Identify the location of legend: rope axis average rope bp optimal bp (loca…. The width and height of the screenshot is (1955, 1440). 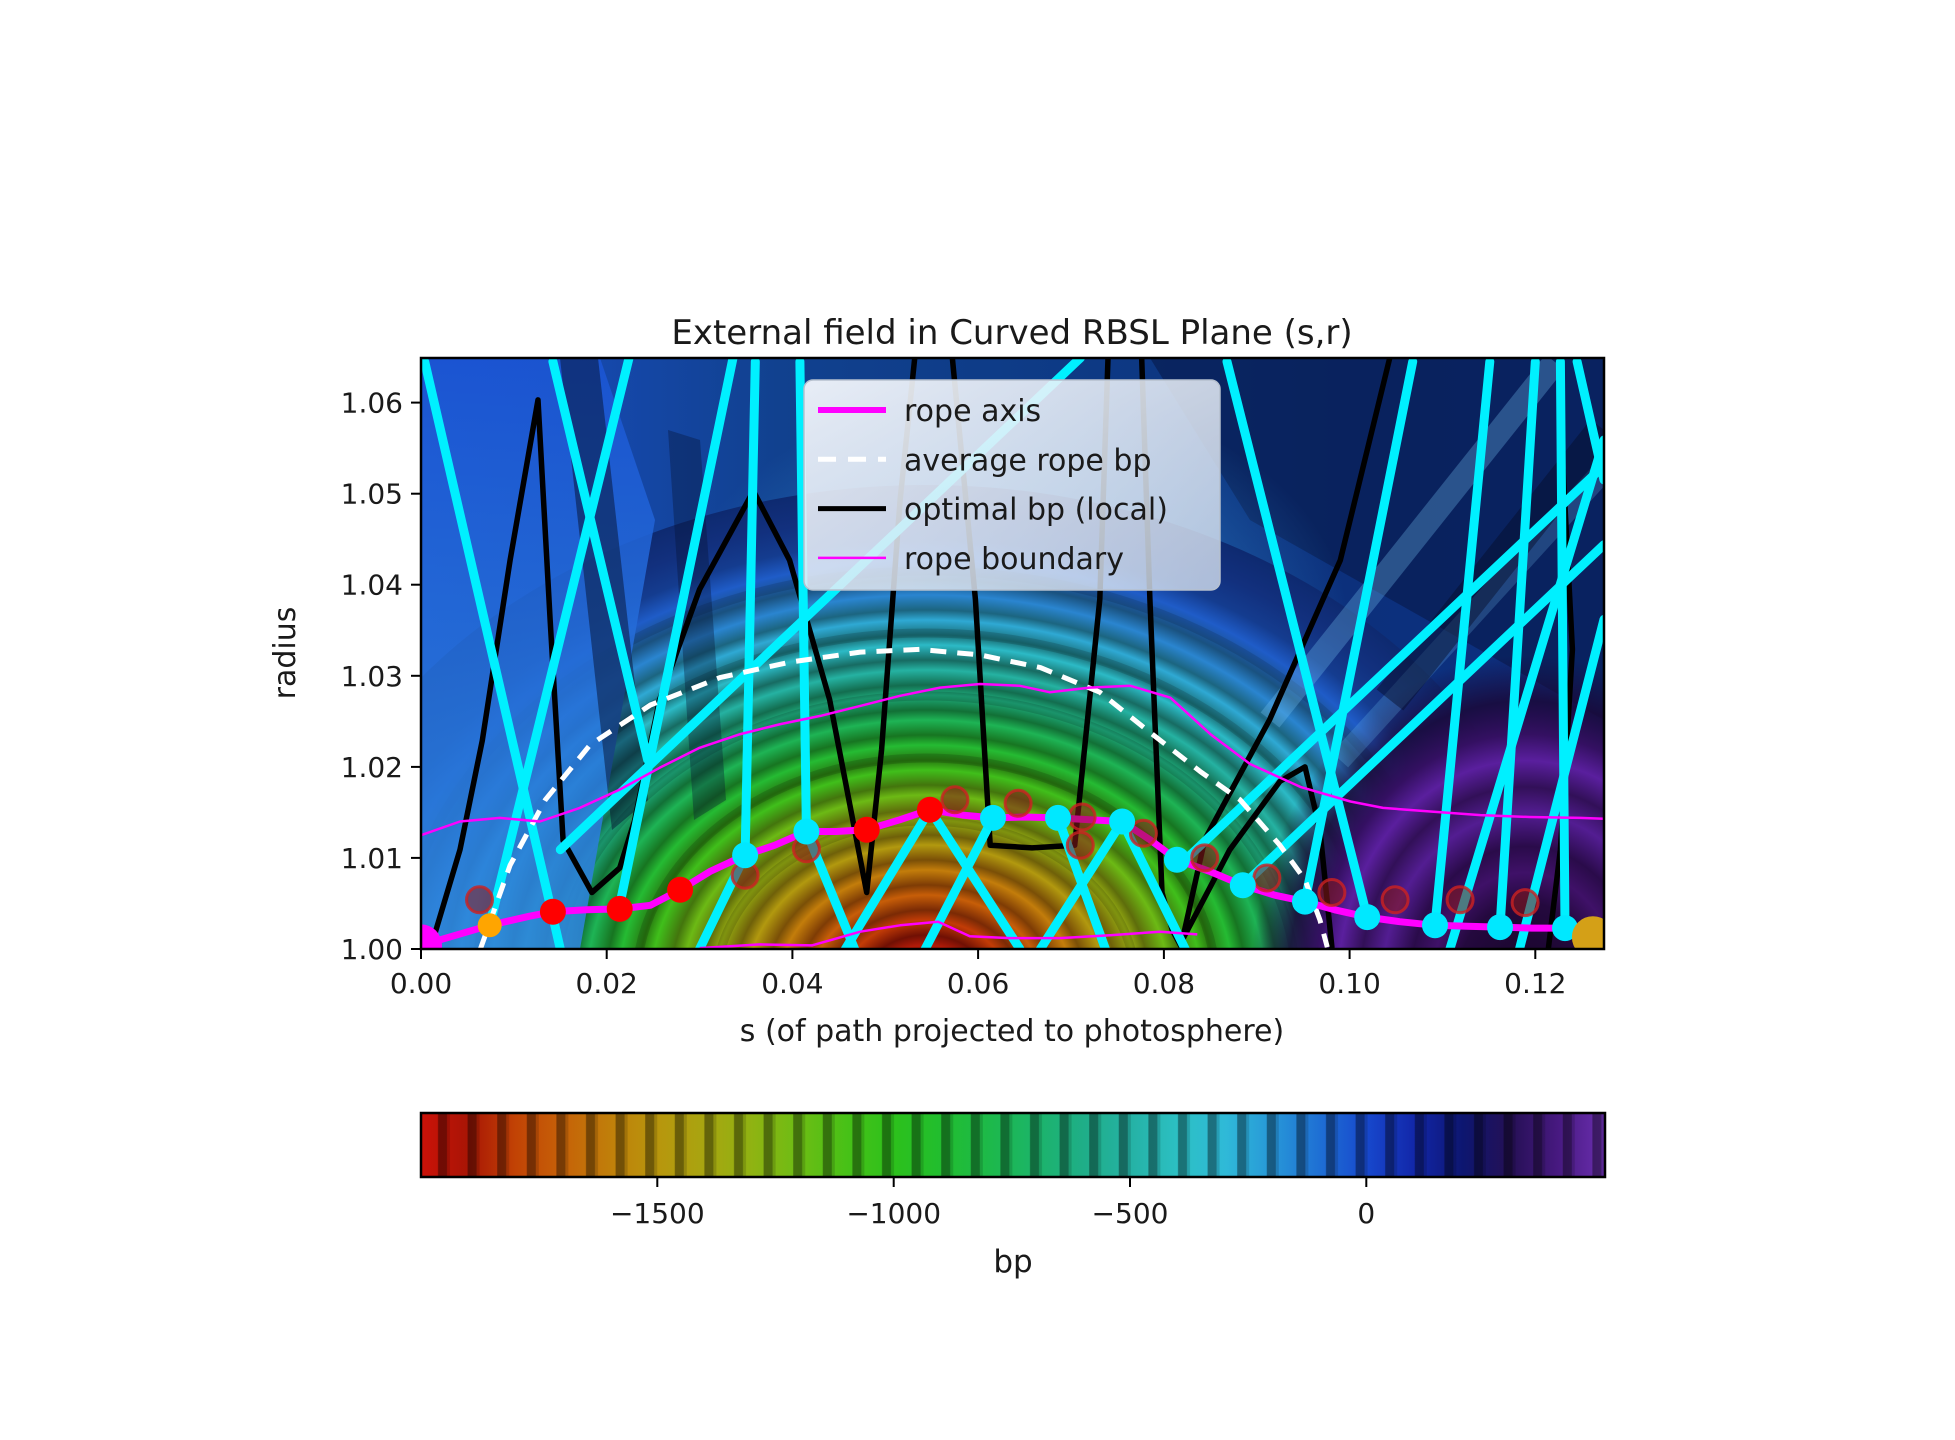
(1012, 485).